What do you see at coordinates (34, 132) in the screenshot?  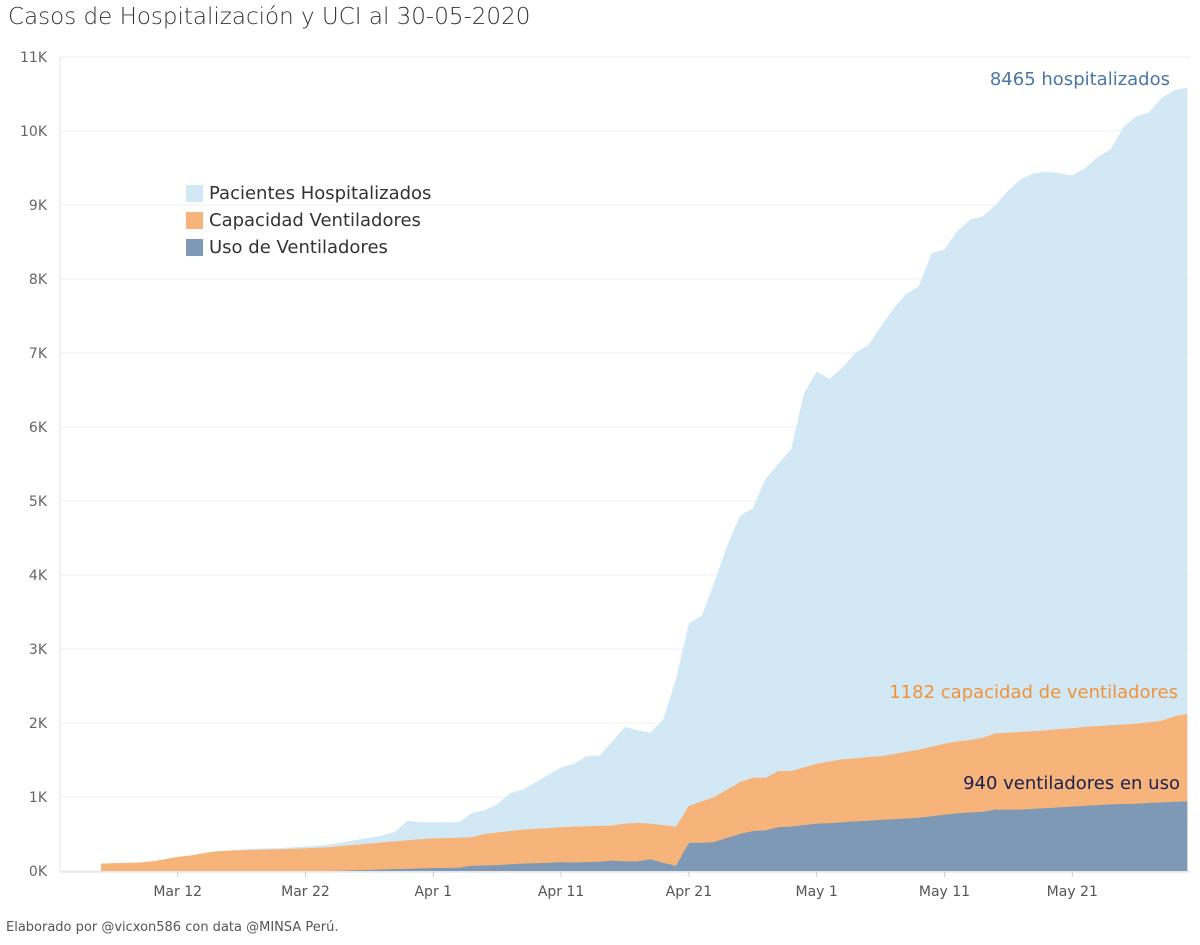 I see `y-tick-label: 10K` at bounding box center [34, 132].